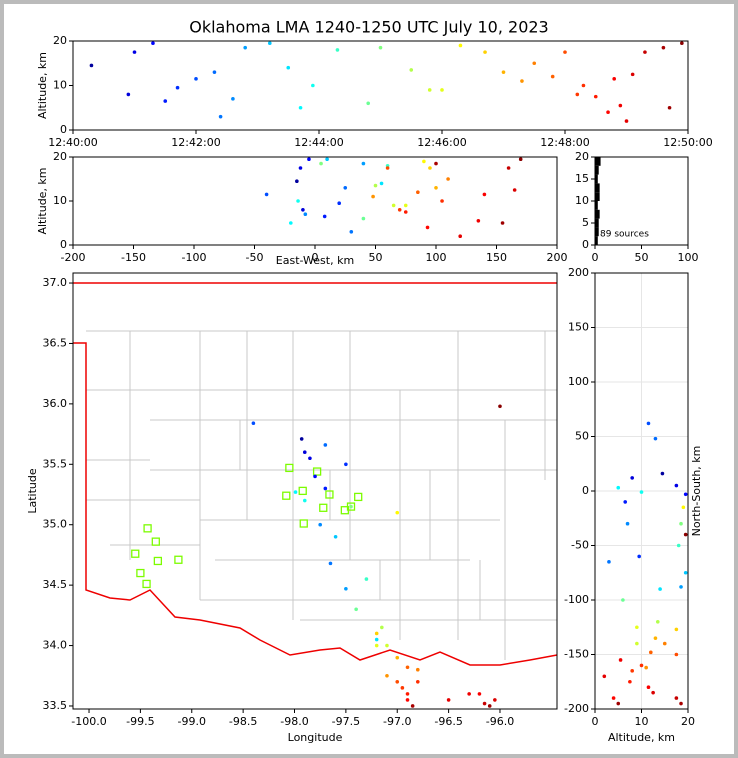 The image size is (738, 758). I want to click on x-tick-label: -98.5, so click(243, 721).